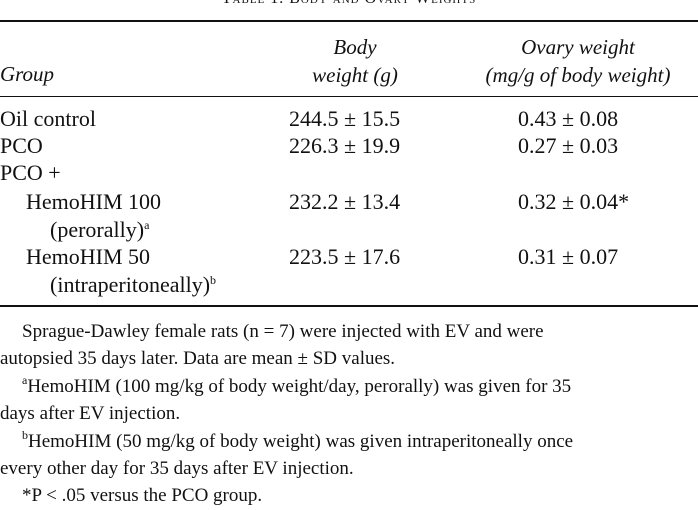 This screenshot has height=510, width=698. I want to click on footnote-marker-b: b, so click(213, 280).